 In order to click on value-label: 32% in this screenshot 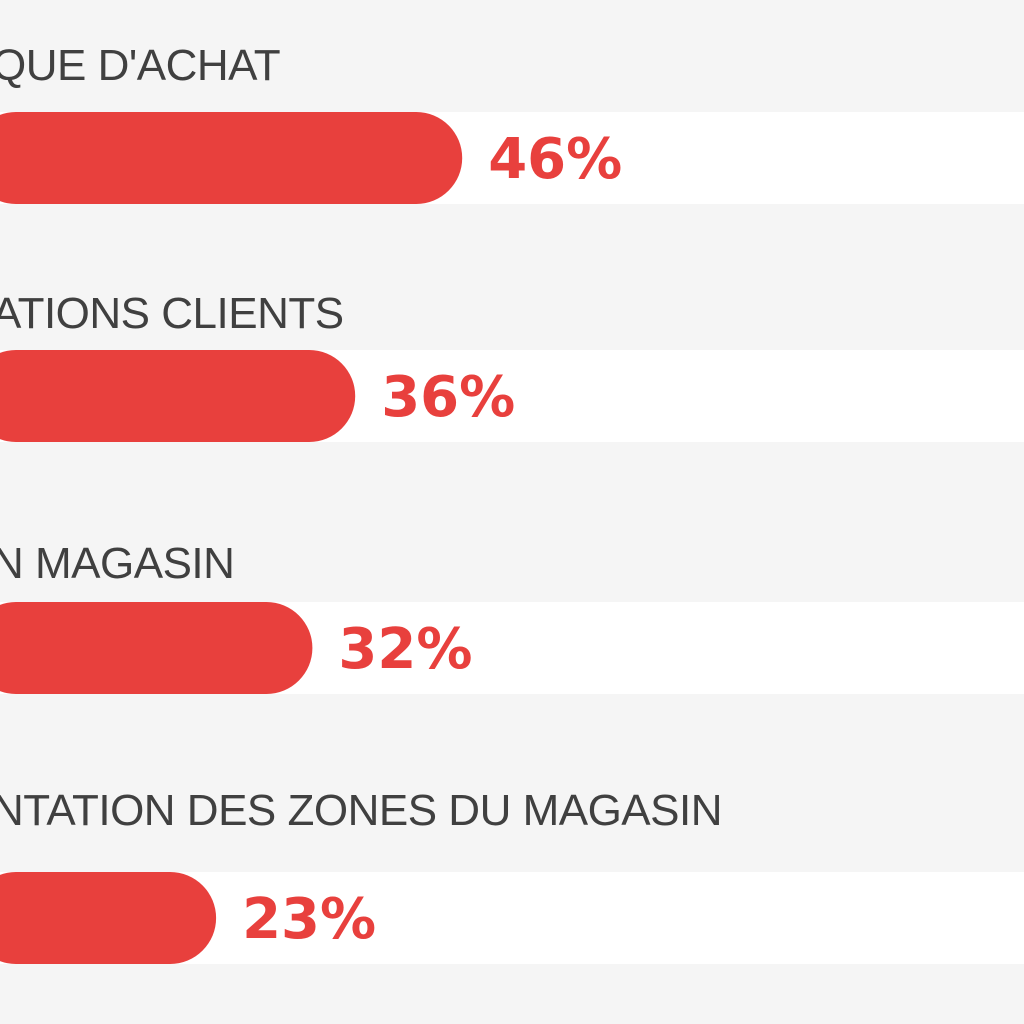, I will do `click(405, 649)`.